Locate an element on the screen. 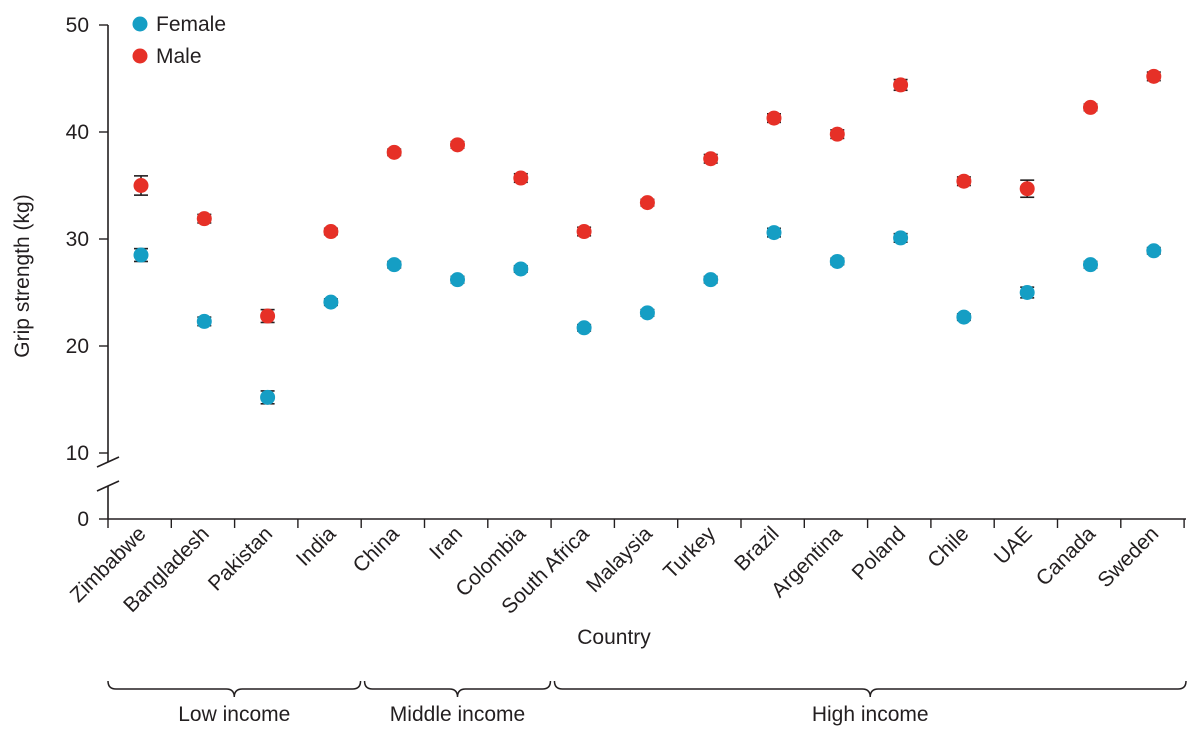 Image resolution: width=1200 pixels, height=739 pixels. x-category-label: Brazil is located at coordinates (756, 548).